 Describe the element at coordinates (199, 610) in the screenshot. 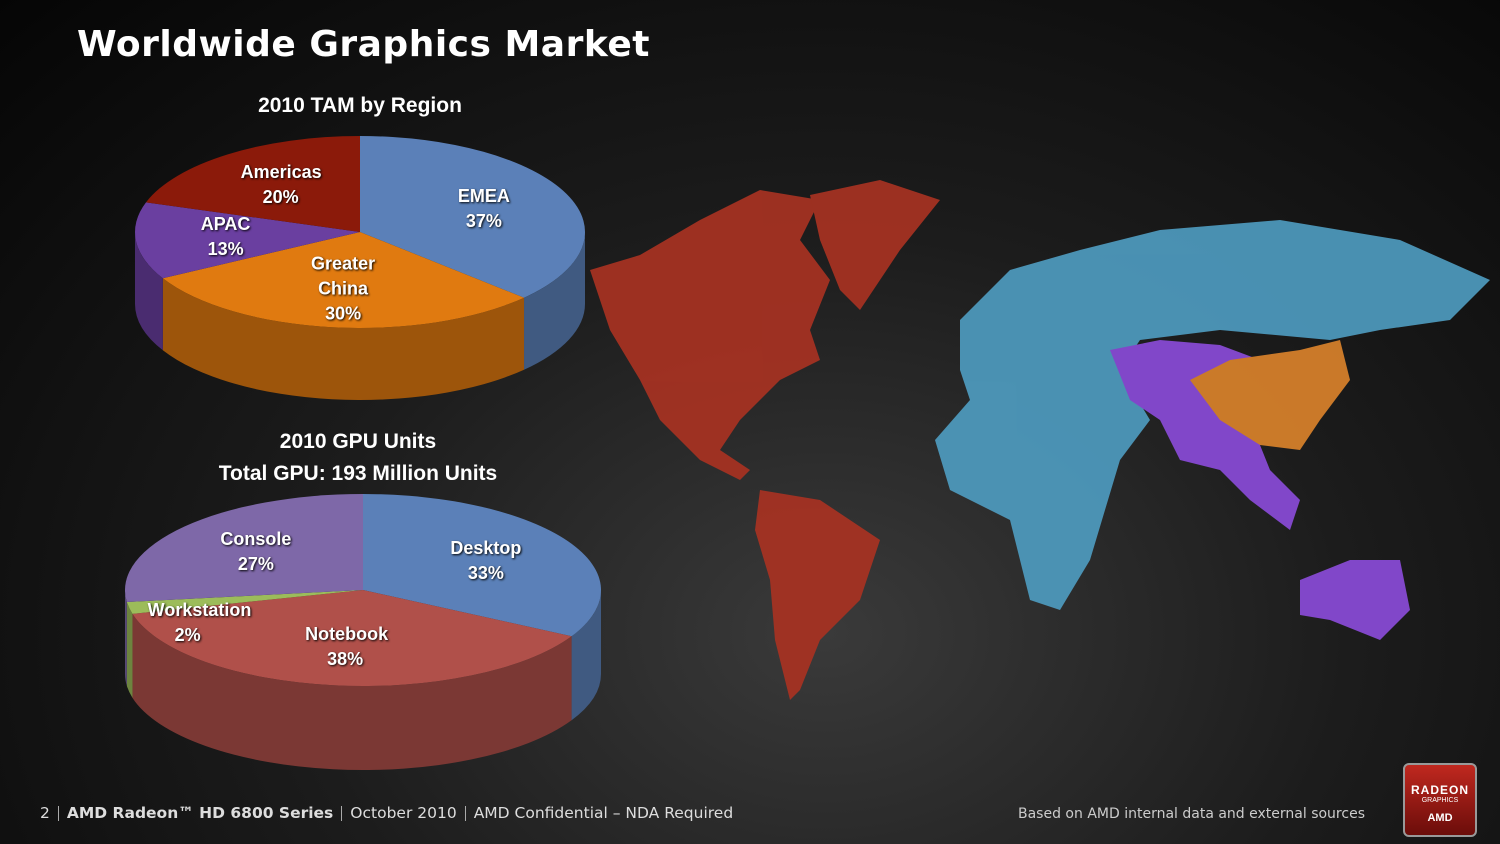

I see `category-label: Workstation` at that location.